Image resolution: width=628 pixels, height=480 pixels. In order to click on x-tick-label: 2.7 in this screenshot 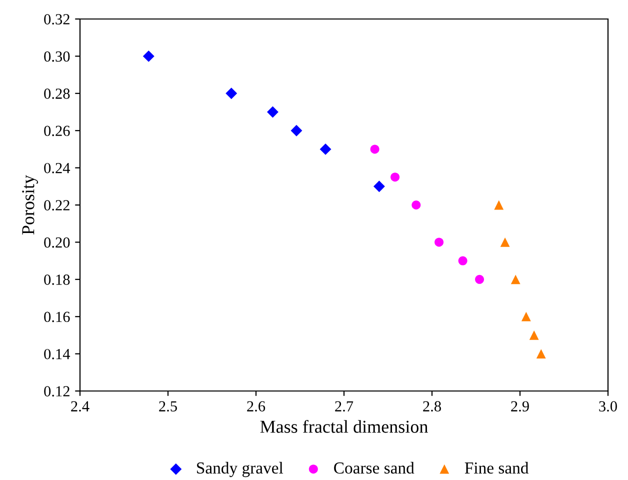, I will do `click(344, 406)`.